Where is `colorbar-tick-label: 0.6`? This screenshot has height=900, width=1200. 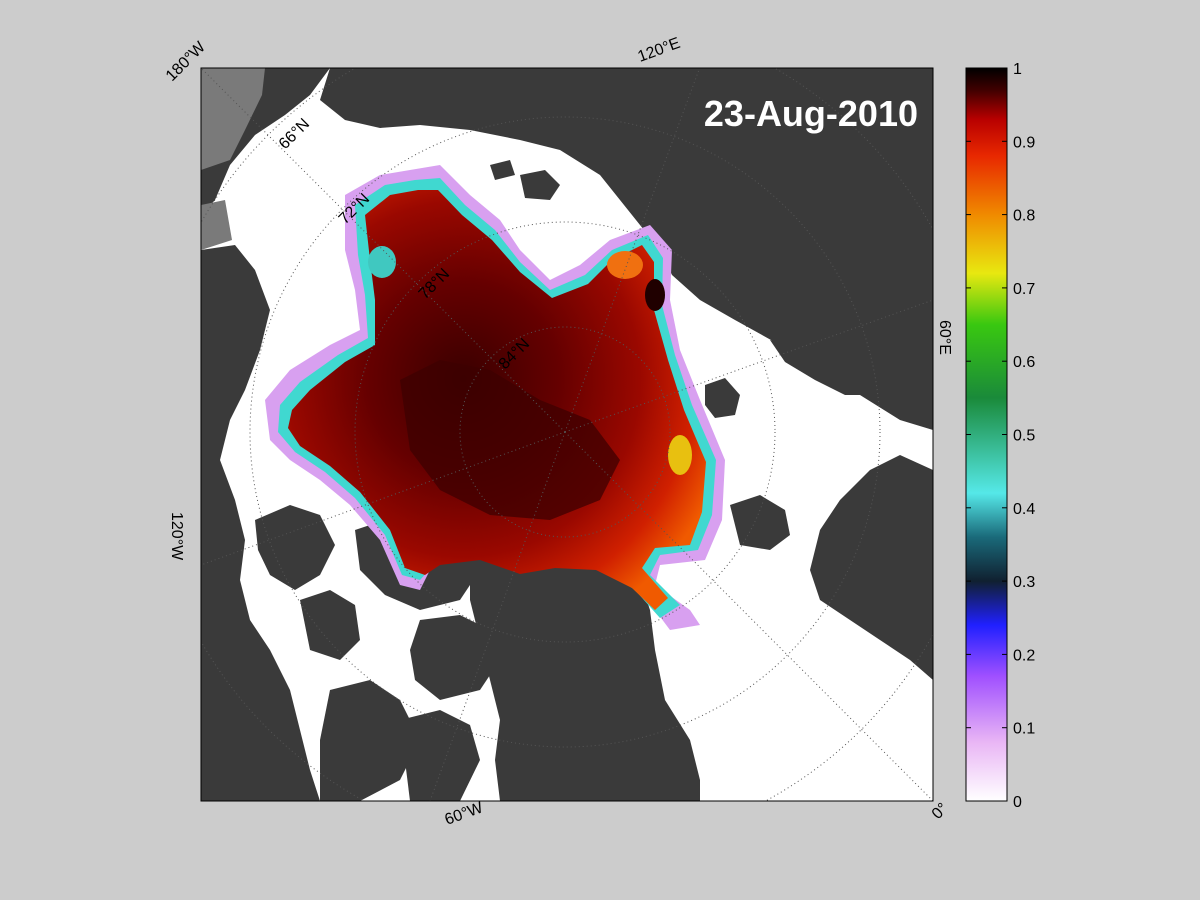 colorbar-tick-label: 0.6 is located at coordinates (1024, 362).